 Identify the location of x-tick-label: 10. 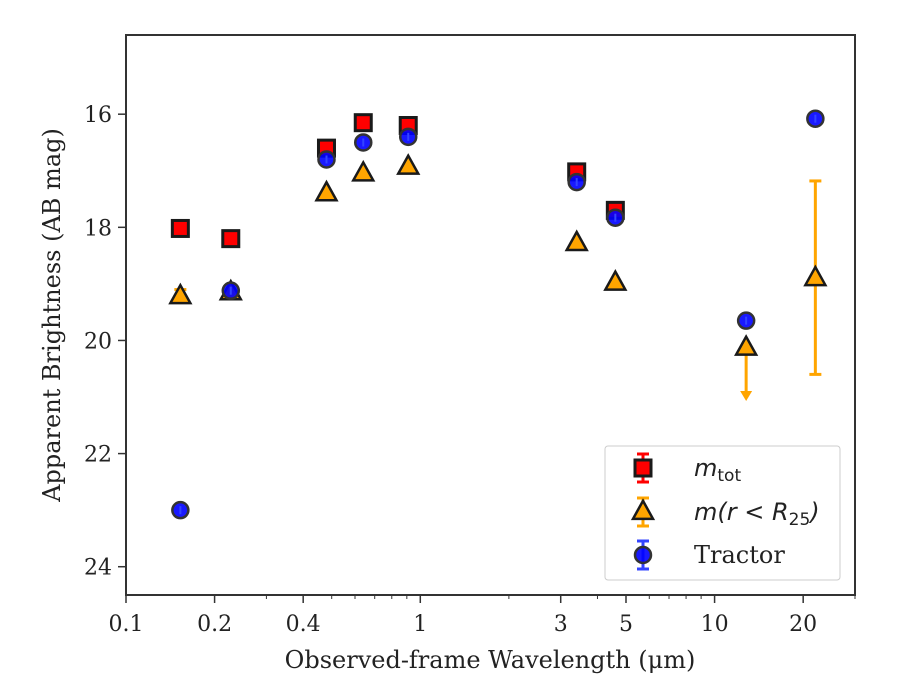
(715, 624).